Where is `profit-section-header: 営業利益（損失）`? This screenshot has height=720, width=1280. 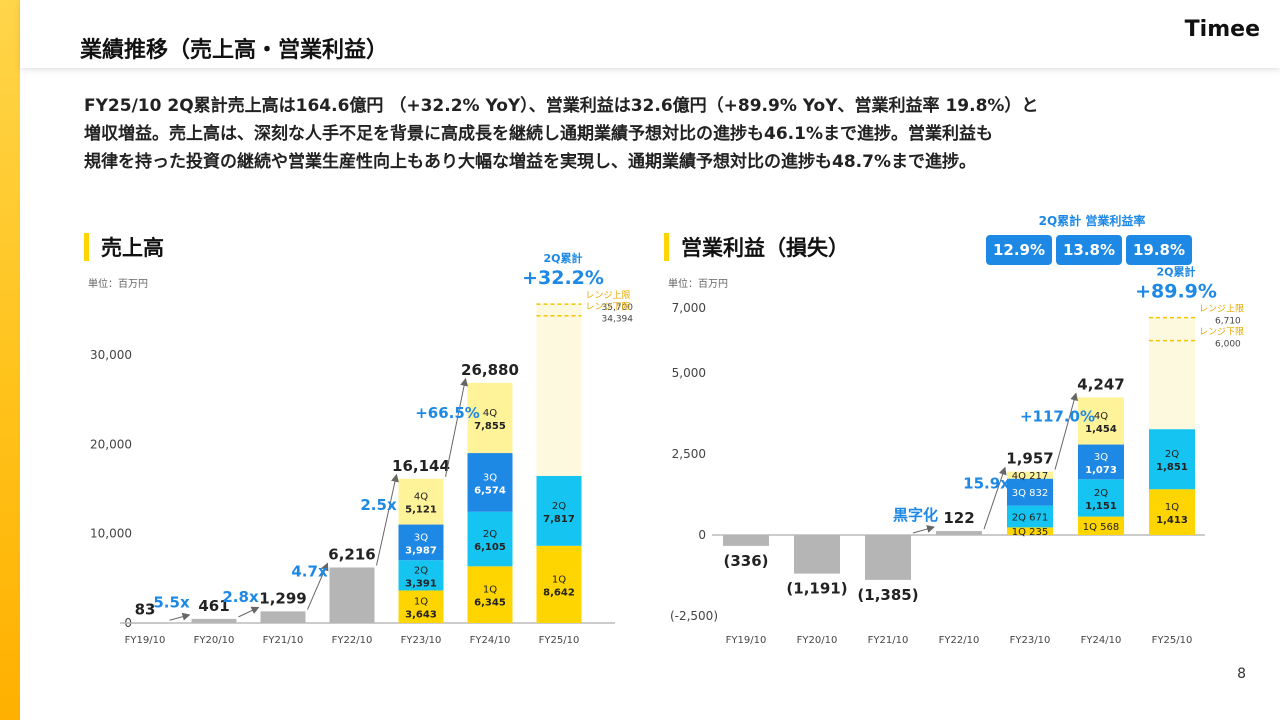 profit-section-header: 営業利益（損失） is located at coordinates (756, 247).